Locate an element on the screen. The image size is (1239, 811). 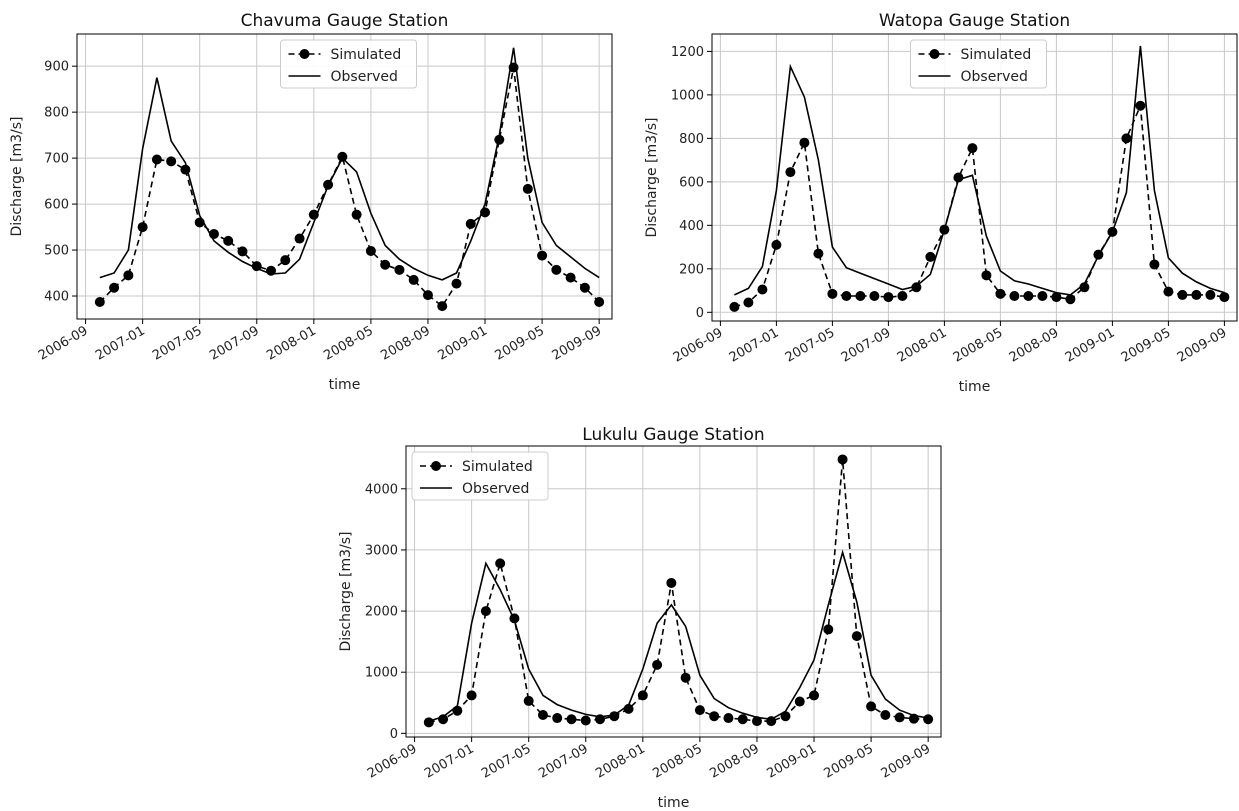
x-tick-label: 2009-09 is located at coordinates (577, 343).